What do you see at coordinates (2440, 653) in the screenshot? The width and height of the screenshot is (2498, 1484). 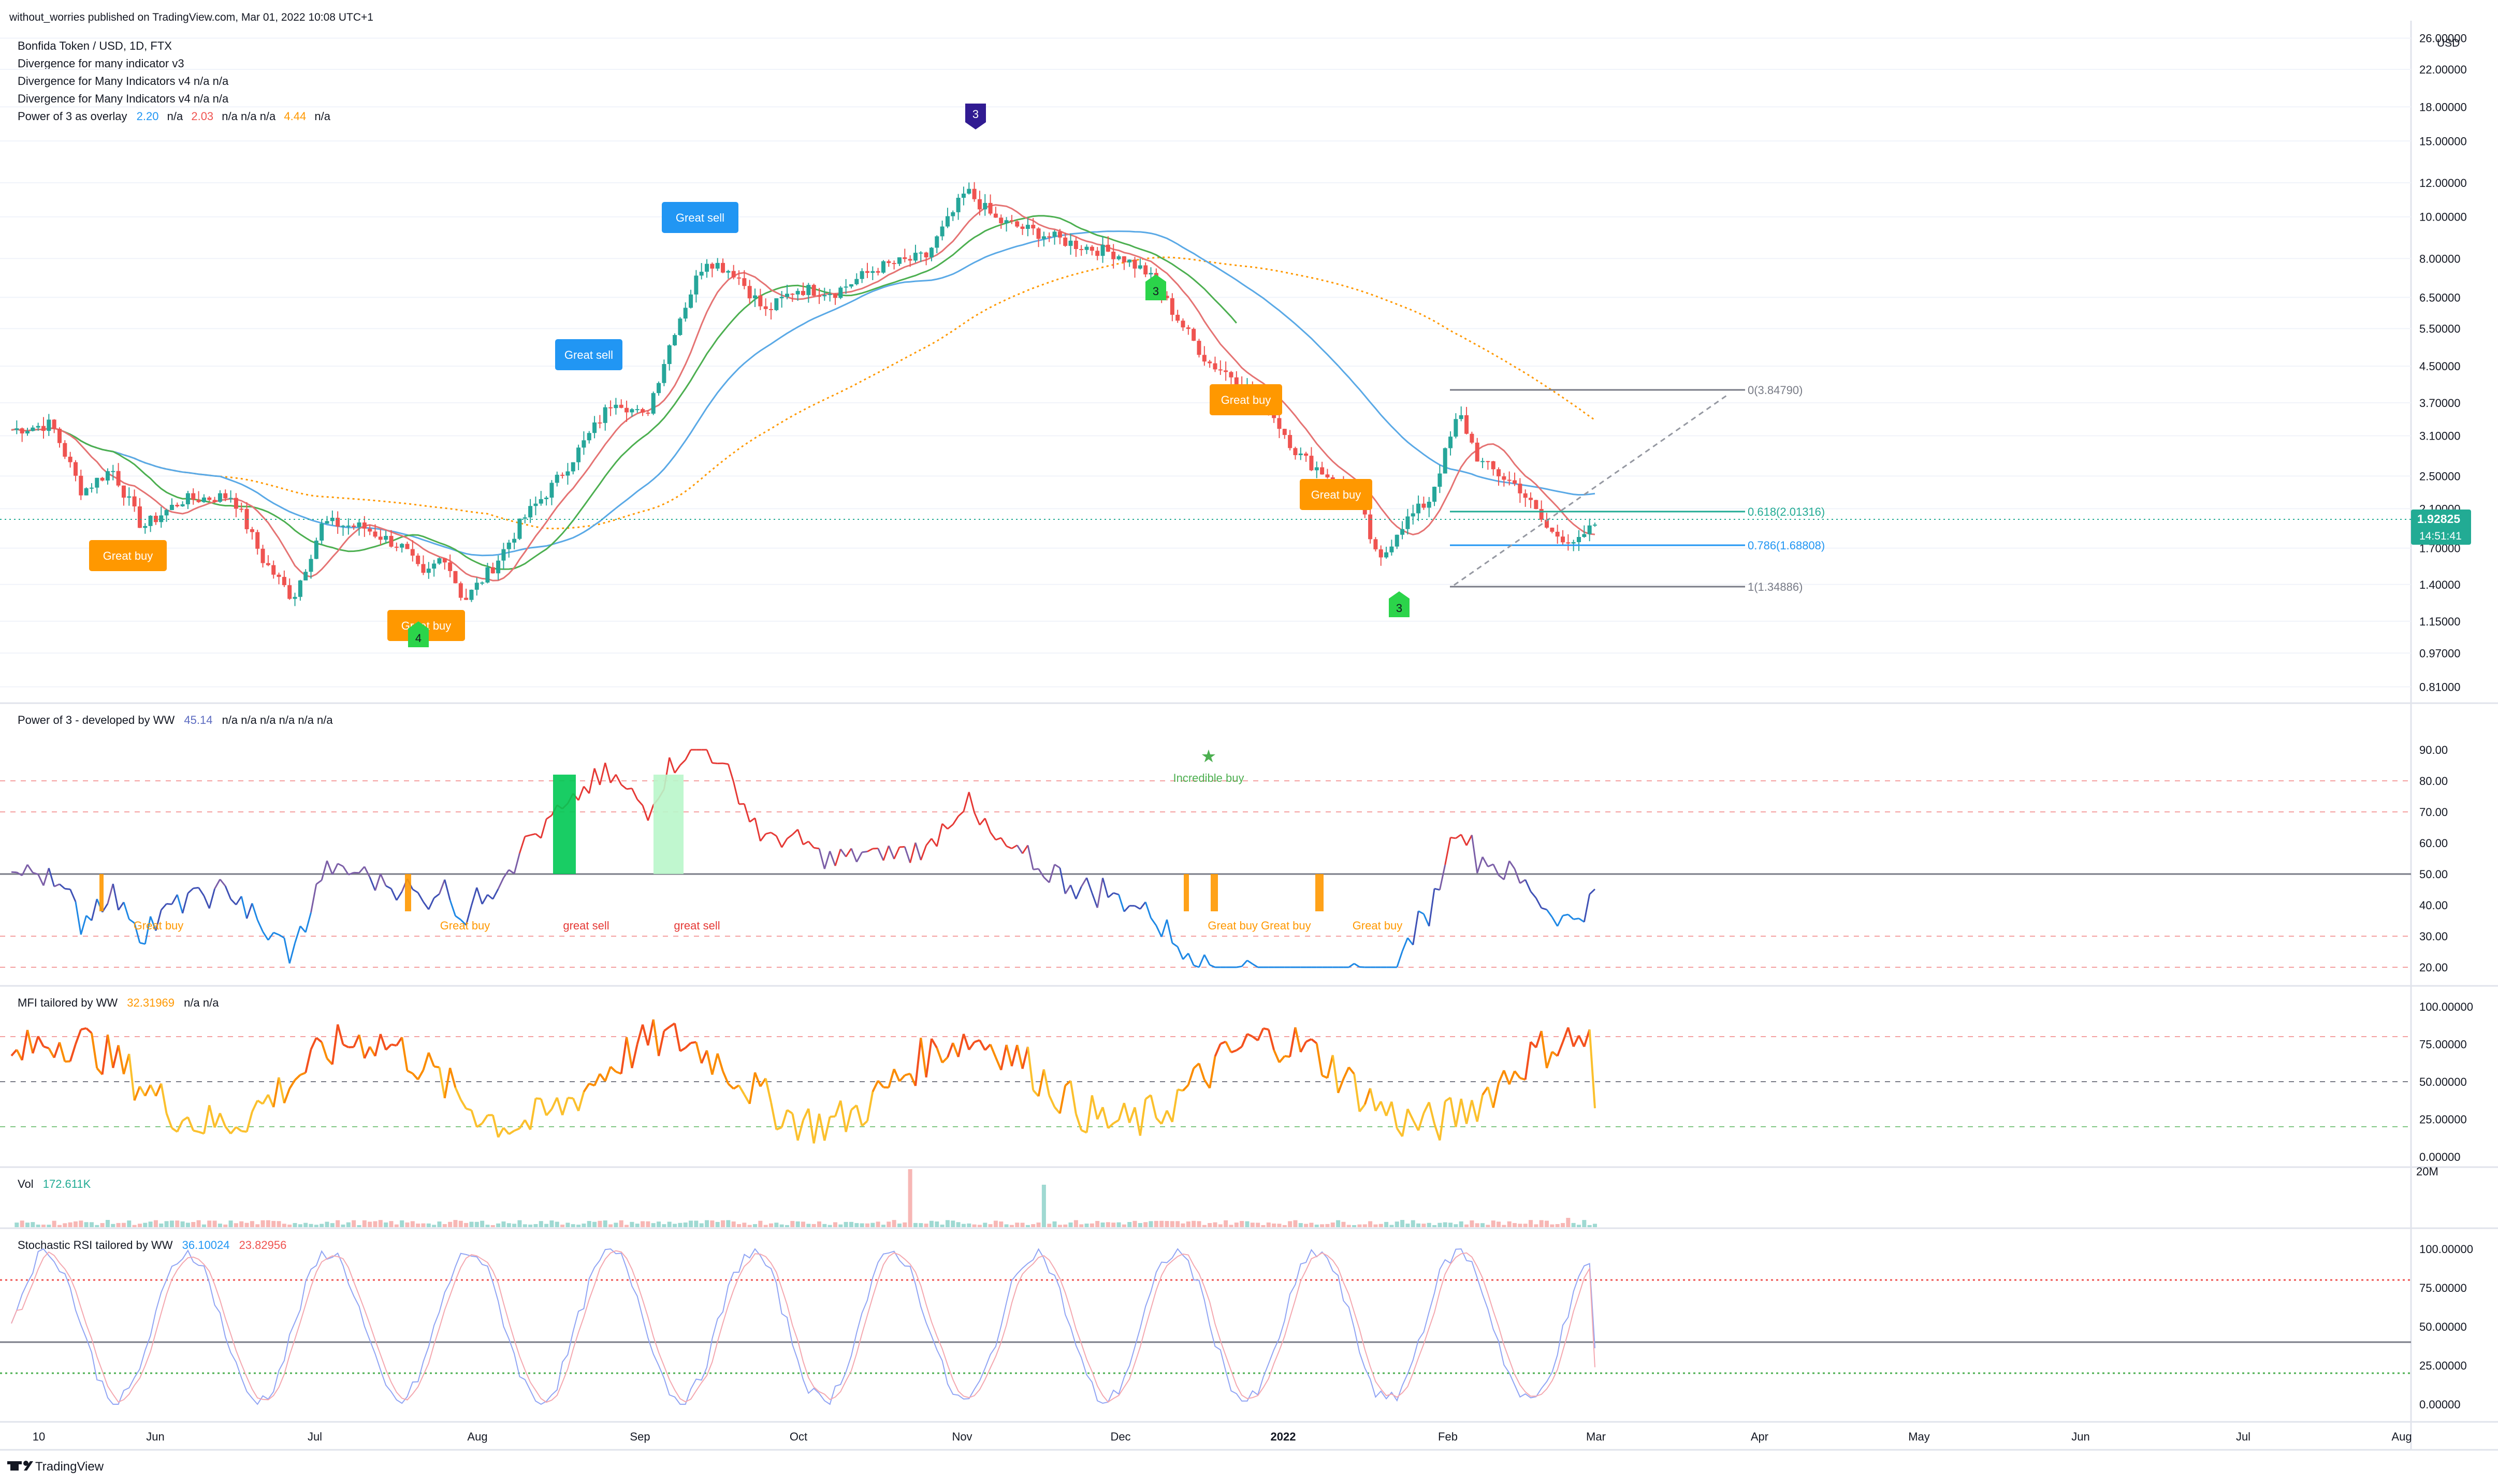 I see `price-tick: 0.97000` at bounding box center [2440, 653].